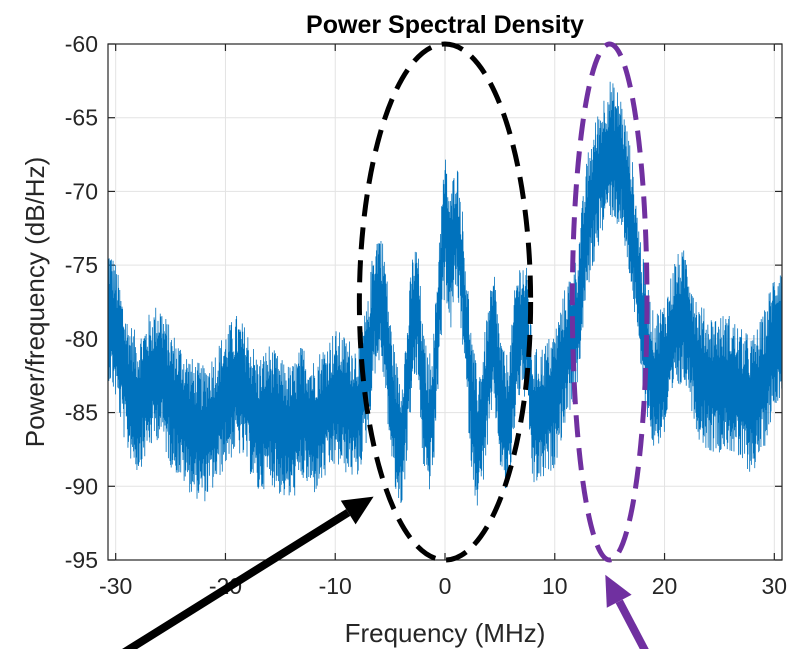 Image resolution: width=804 pixels, height=649 pixels. Describe the element at coordinates (445, 633) in the screenshot. I see `x-axis-label: Frequency (MHz)` at that location.